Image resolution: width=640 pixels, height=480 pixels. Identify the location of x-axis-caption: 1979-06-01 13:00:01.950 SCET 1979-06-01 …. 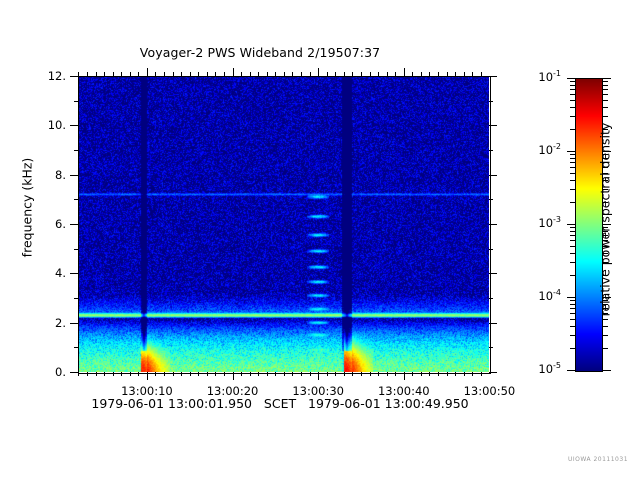
(280, 403).